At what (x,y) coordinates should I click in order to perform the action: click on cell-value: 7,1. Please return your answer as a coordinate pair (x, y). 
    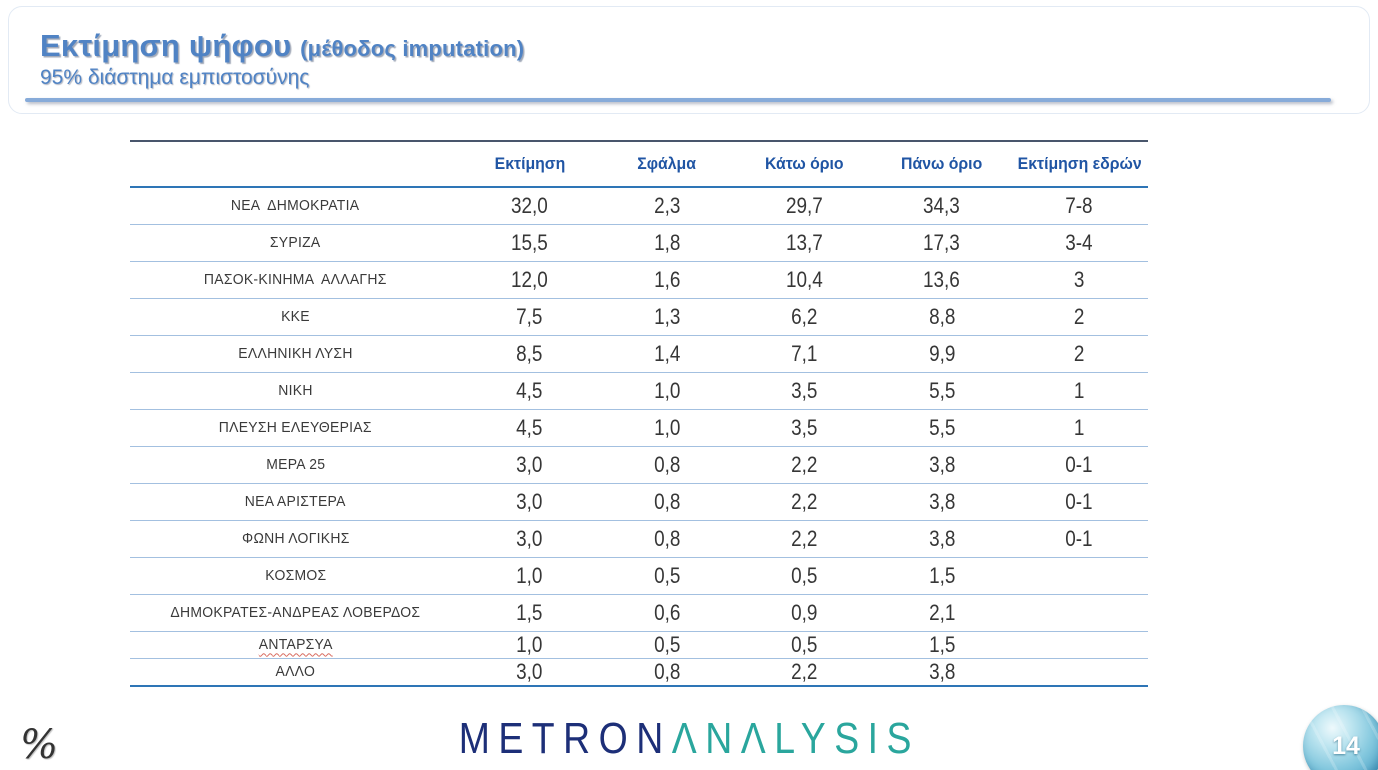
    Looking at the image, I should click on (804, 353).